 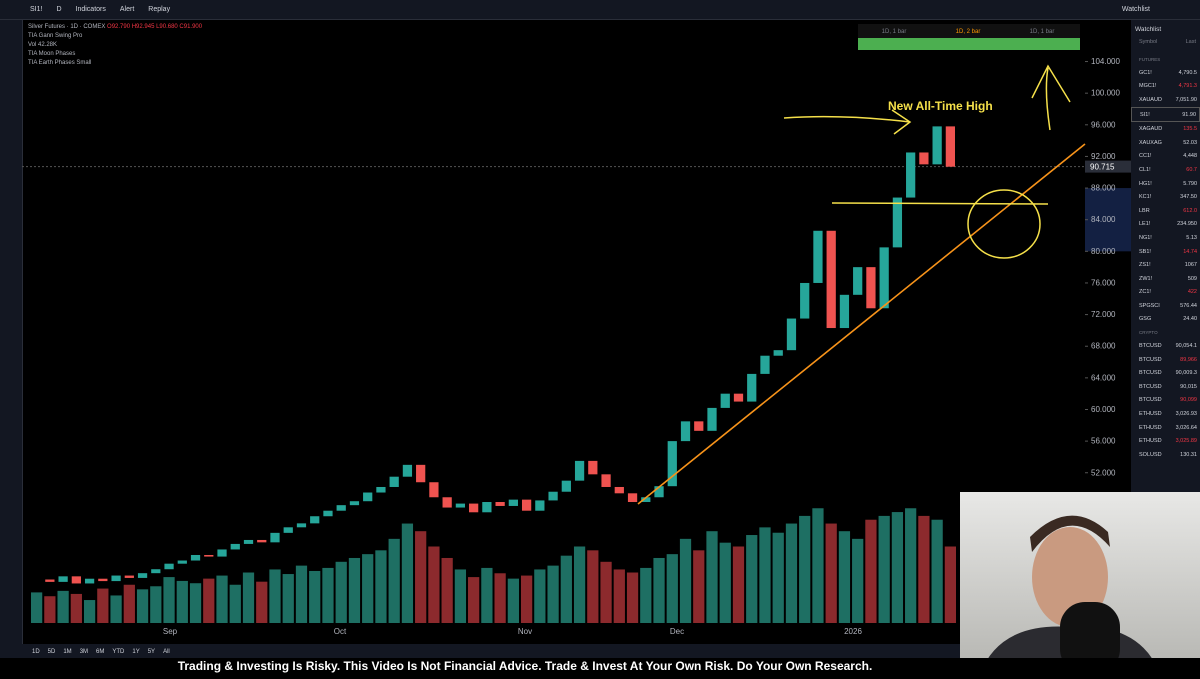 I want to click on watchlist-row: BTCUSD 90,099, so click(x=1165, y=401).